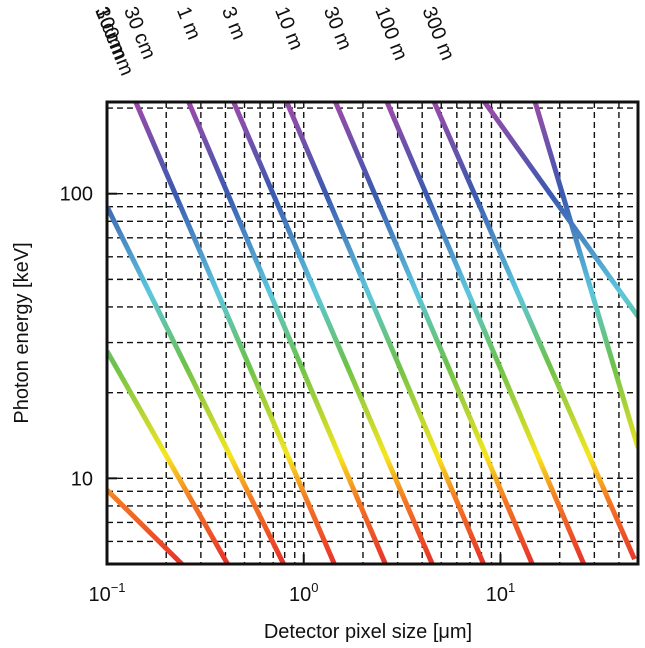 Image resolution: width=645 pixels, height=648 pixels. What do you see at coordinates (22, 332) in the screenshot?
I see `y-axis-label: Photon energy [keV]` at bounding box center [22, 332].